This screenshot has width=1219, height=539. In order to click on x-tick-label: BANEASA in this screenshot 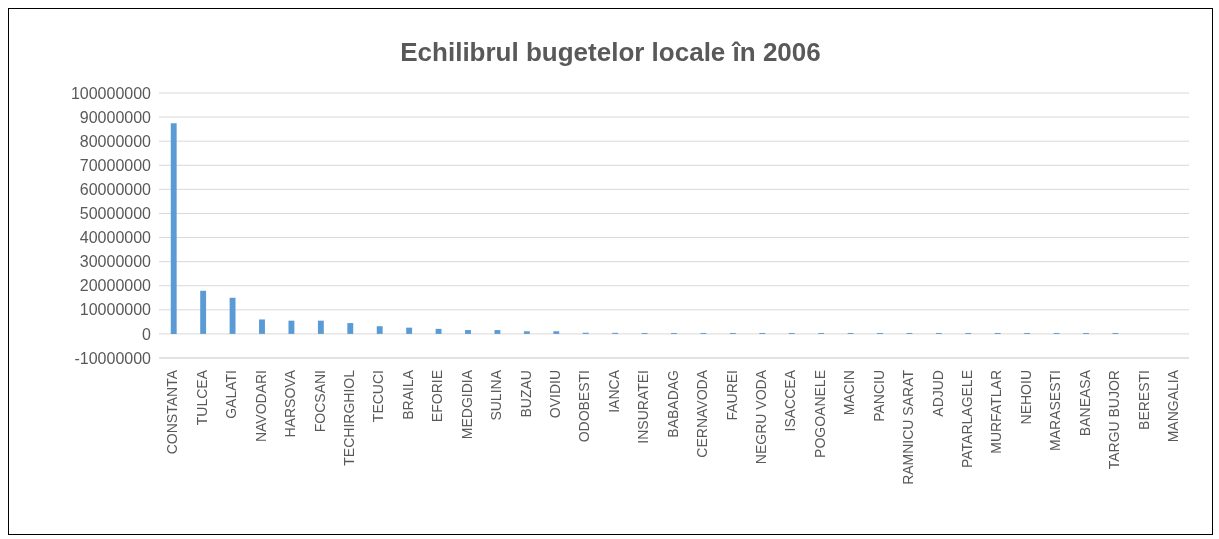, I will do `click(1084, 403)`.